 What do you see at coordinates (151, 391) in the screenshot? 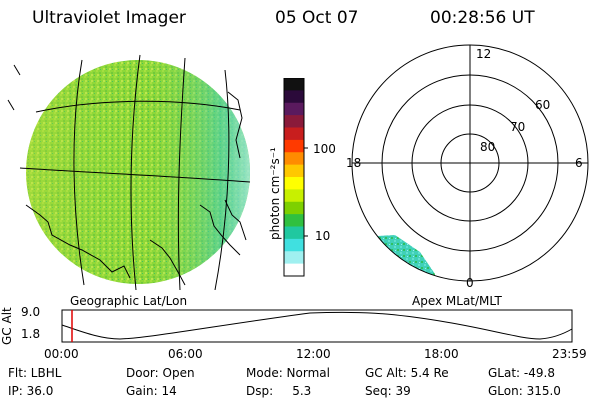
I see `info-gain: Gain: 14` at bounding box center [151, 391].